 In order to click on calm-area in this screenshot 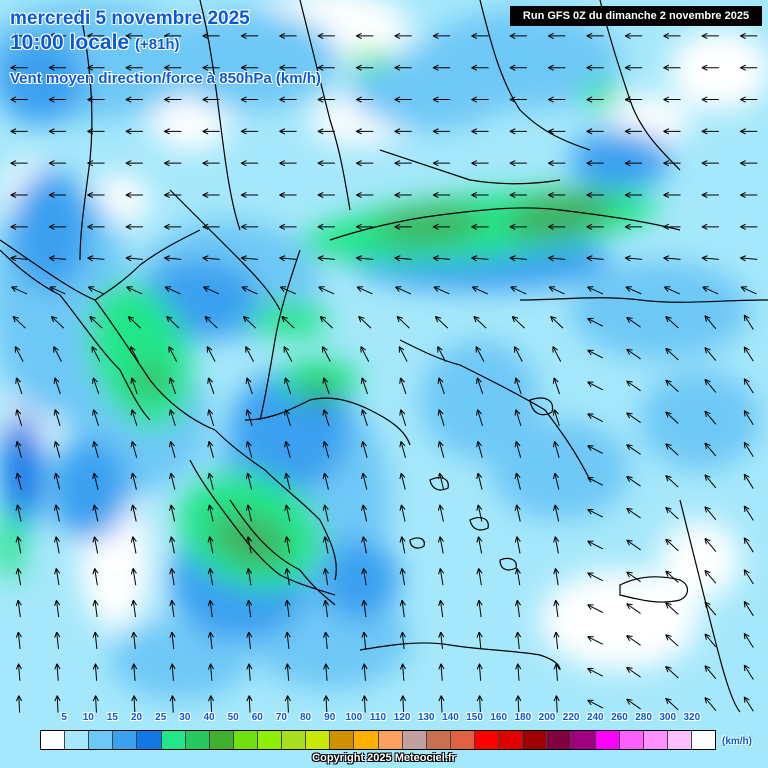, I will do `click(620, 620)`.